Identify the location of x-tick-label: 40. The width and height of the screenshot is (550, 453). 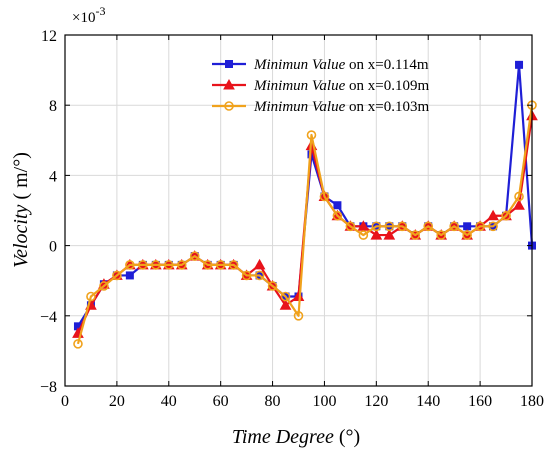
(169, 401).